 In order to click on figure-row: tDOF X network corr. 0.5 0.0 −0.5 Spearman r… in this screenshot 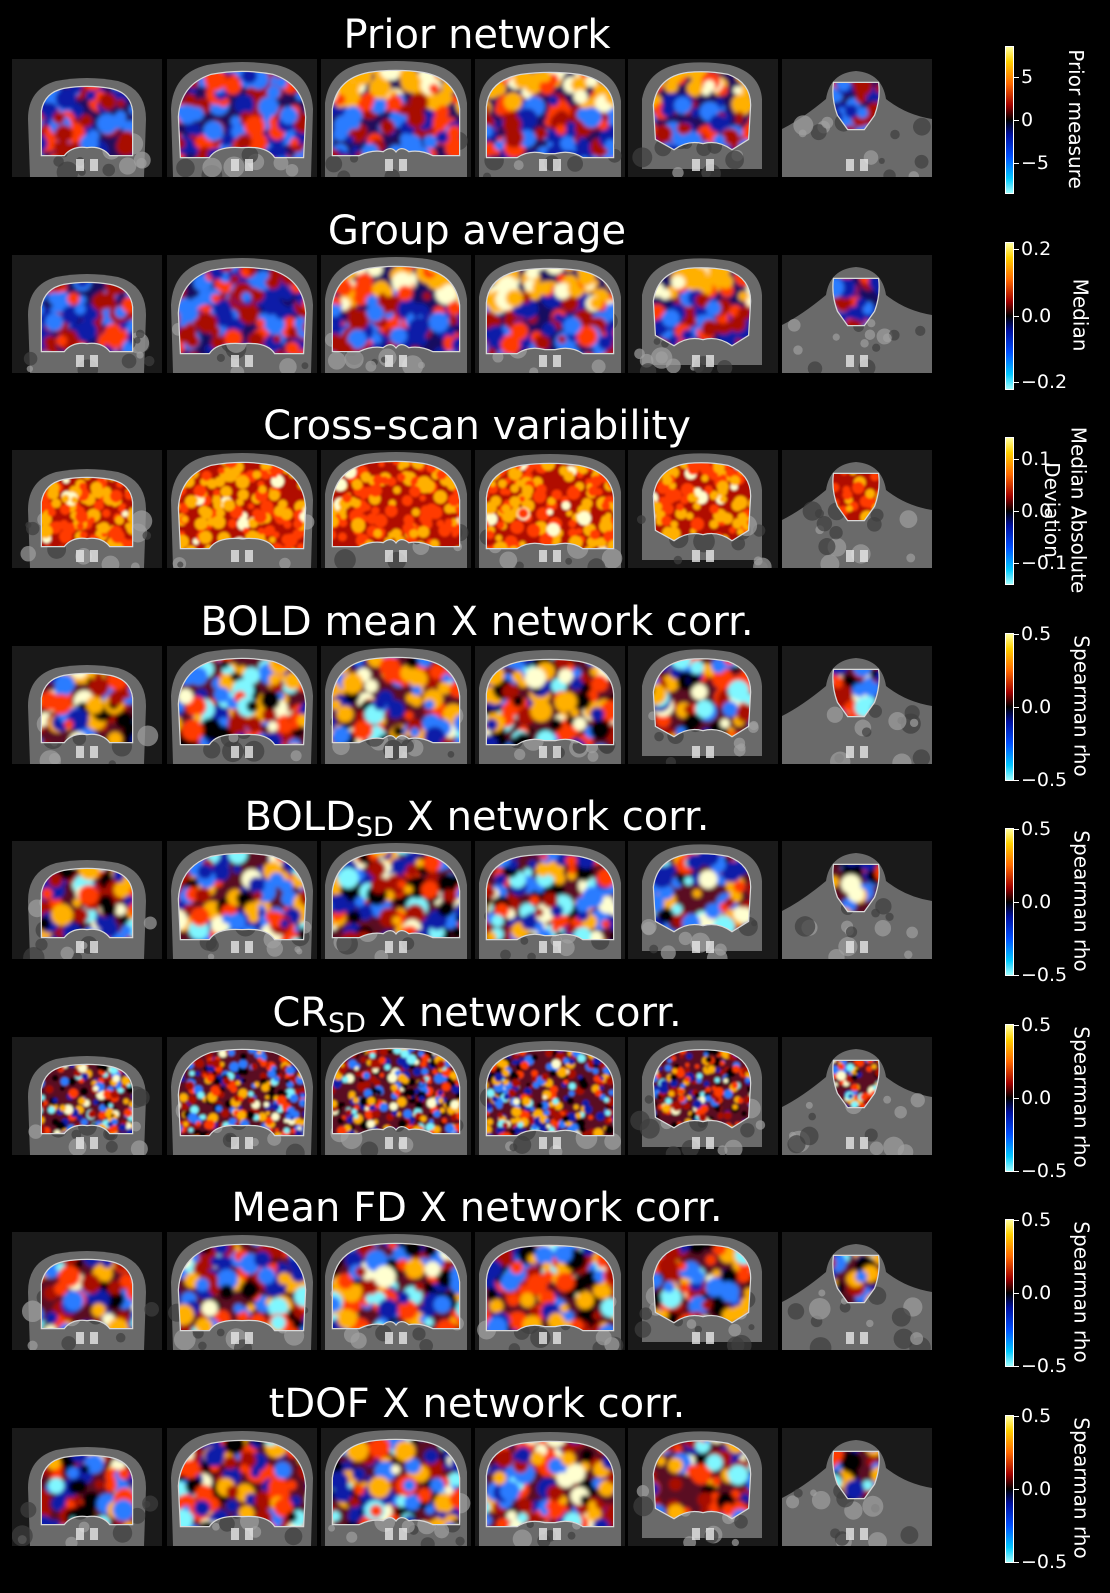, I will do `click(555, 1474)`.